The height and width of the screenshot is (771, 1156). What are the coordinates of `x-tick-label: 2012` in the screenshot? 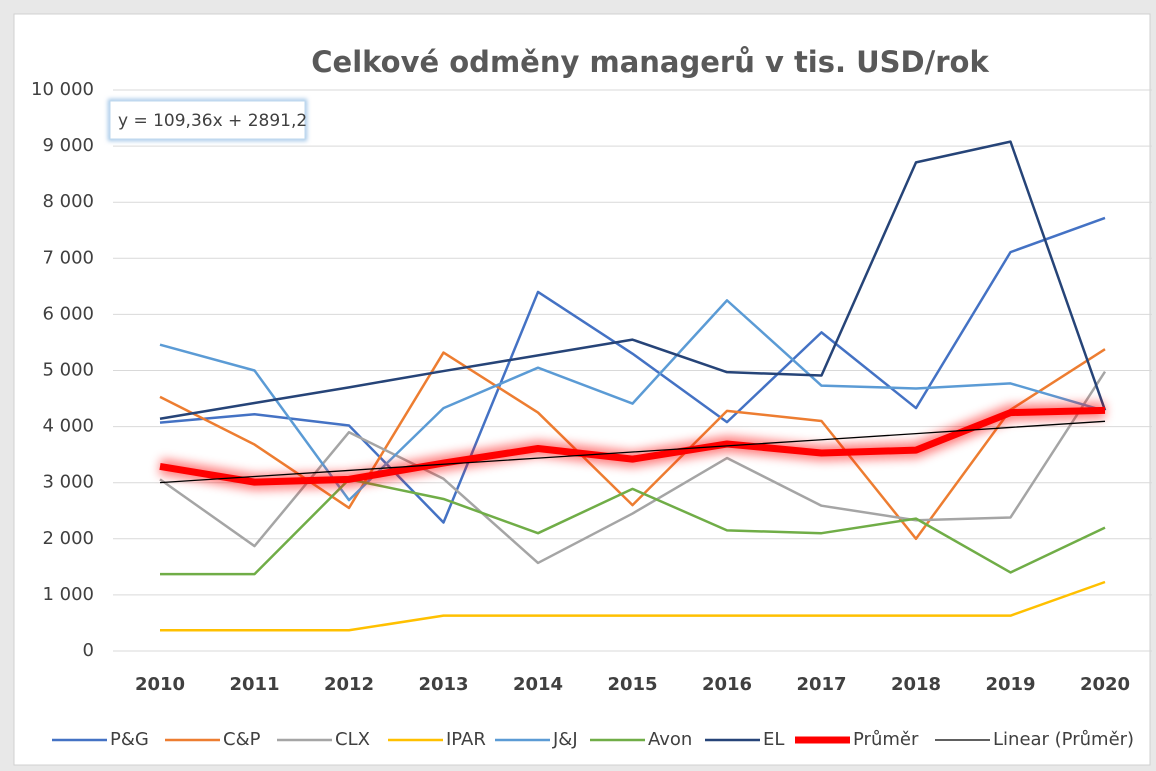 It's located at (349, 684).